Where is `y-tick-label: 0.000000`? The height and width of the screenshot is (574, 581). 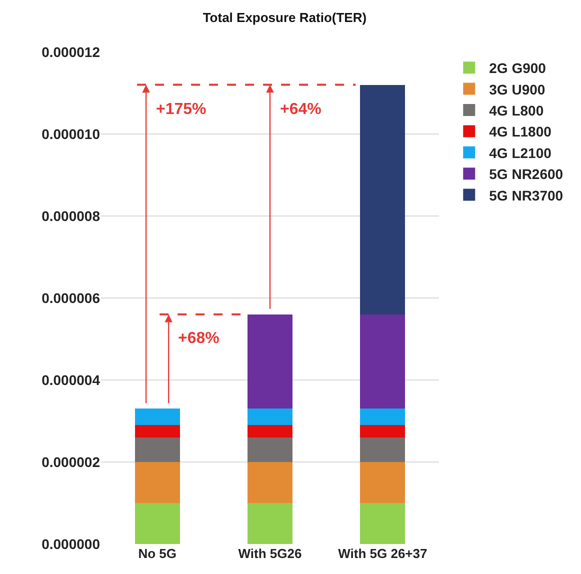 y-tick-label: 0.000000 is located at coordinates (71, 544).